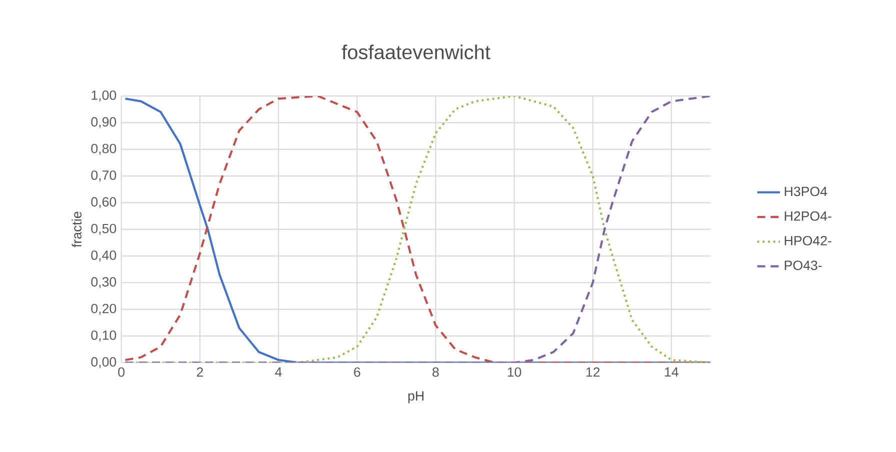 The width and height of the screenshot is (896, 452). Describe the element at coordinates (806, 191) in the screenshot. I see `legend-label: H3PO4` at that location.